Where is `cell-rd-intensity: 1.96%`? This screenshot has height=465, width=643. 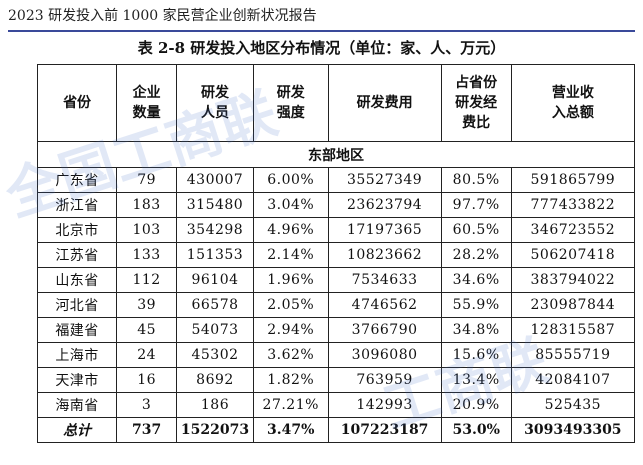
cell-rd-intensity: 1.96% is located at coordinates (290, 280).